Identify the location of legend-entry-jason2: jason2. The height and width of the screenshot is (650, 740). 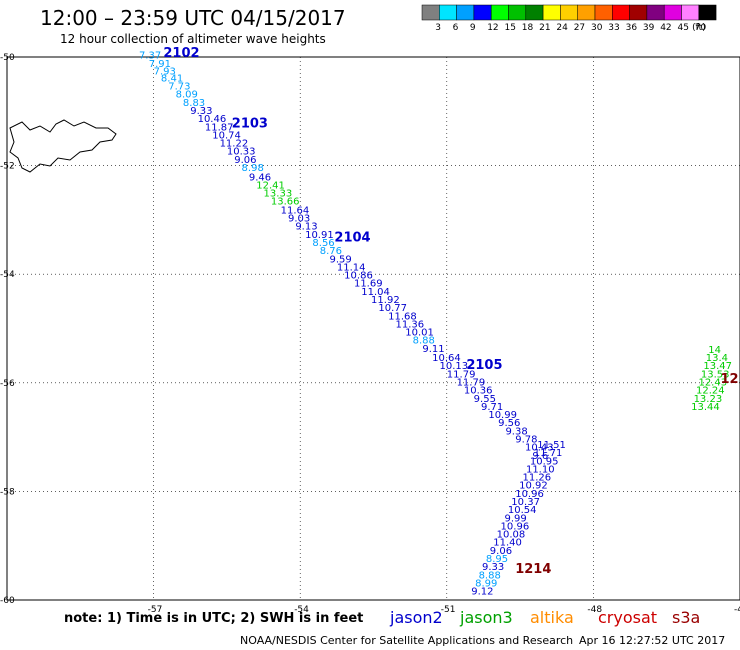
(416, 617).